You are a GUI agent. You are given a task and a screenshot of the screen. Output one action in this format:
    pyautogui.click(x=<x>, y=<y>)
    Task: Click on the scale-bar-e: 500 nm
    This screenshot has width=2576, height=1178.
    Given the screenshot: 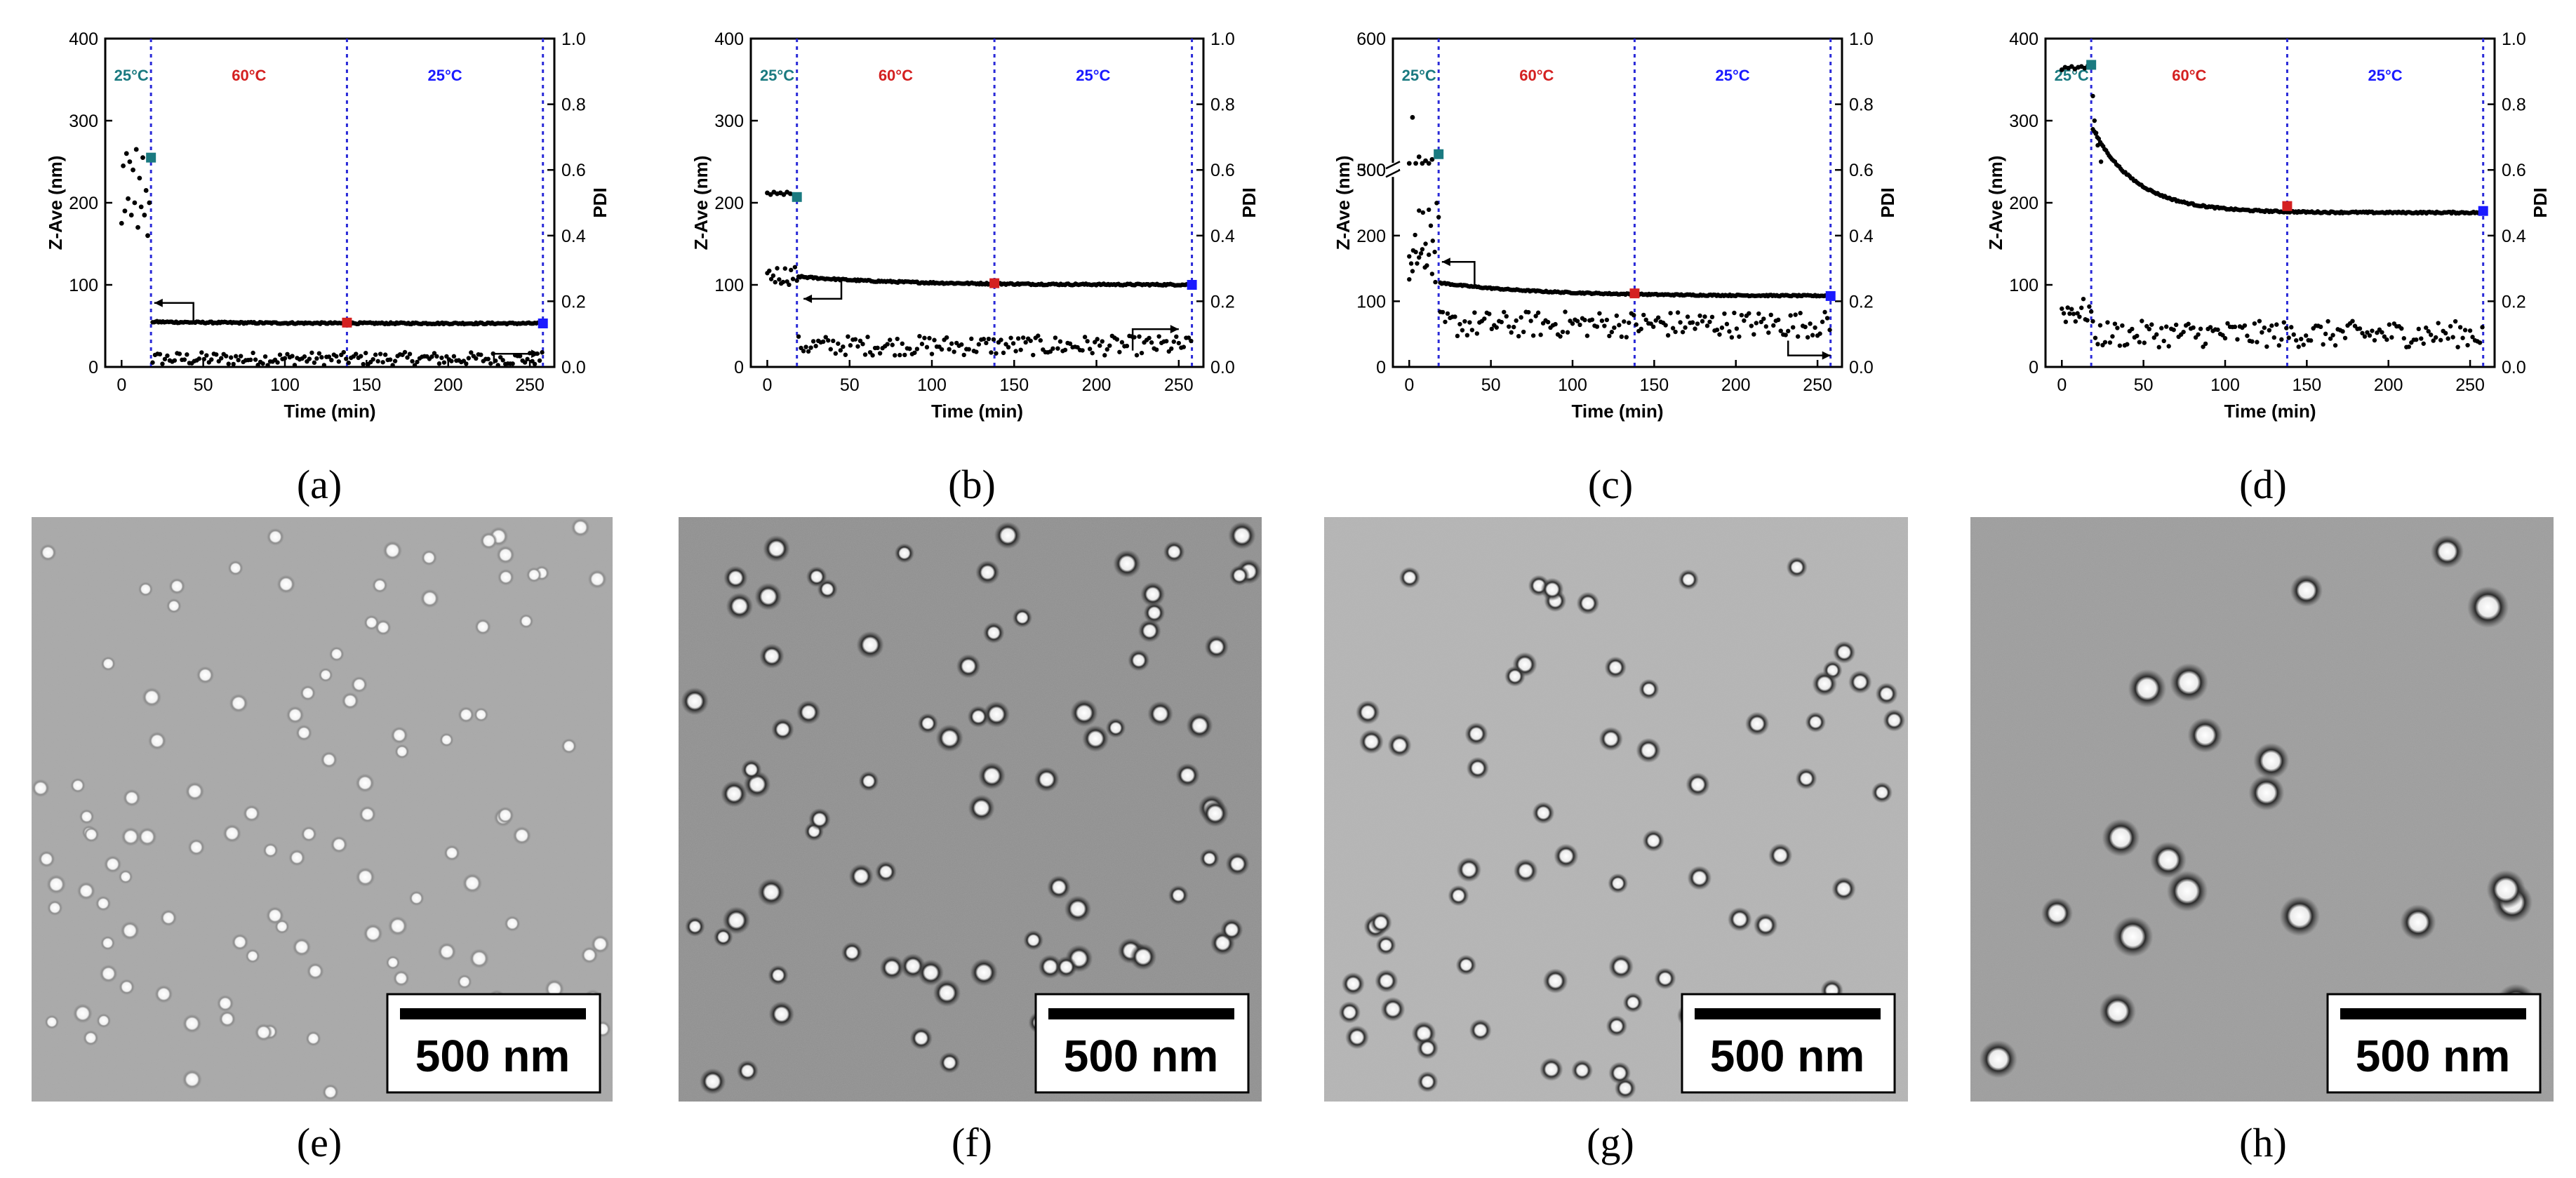 What is the action you would take?
    pyautogui.click(x=493, y=1043)
    